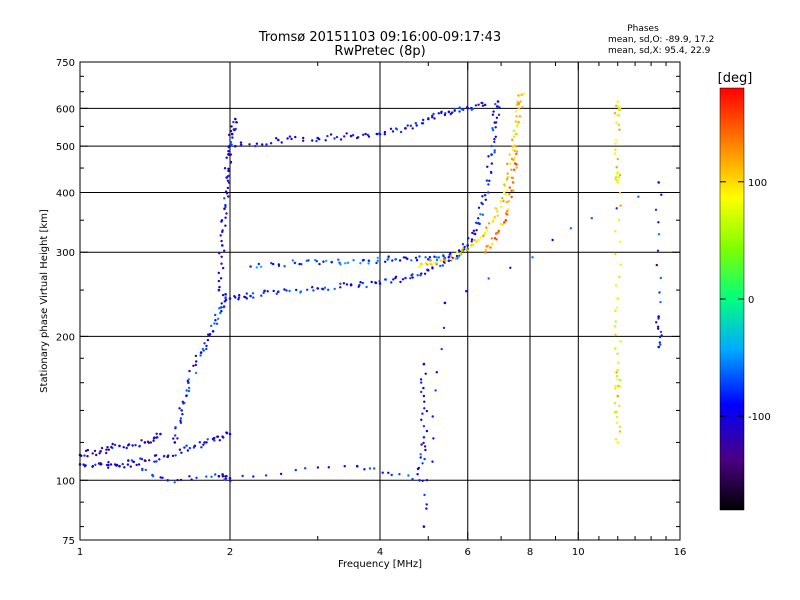  I want to click on x-tick-label: 10, so click(578, 552).